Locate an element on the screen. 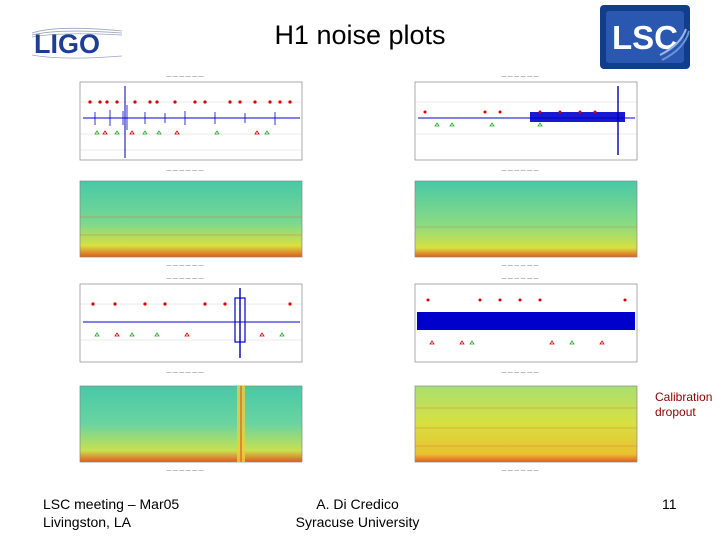 The height and width of the screenshot is (540, 720). footer-center: A. Di Credico Syracuse University is located at coordinates (357, 513).